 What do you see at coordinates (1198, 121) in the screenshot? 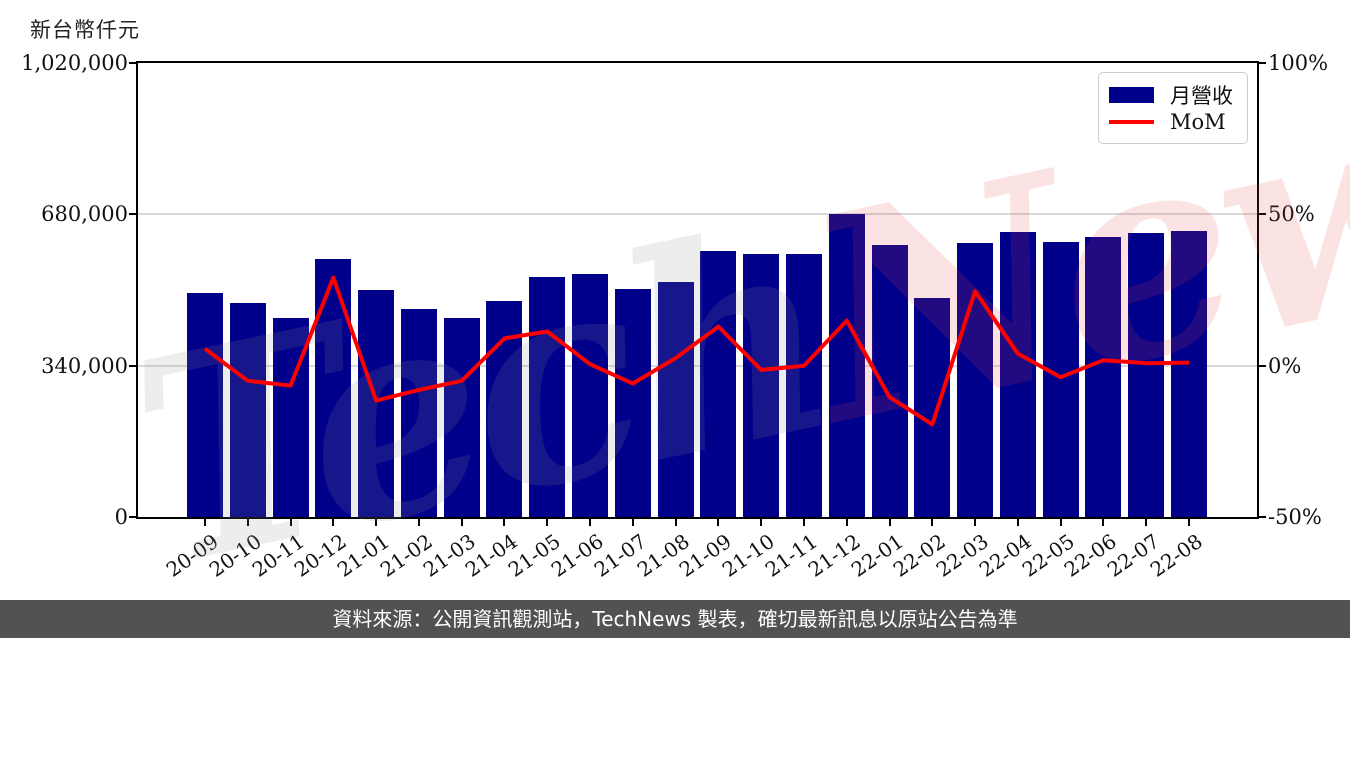
I see `line-series-label: MoM` at bounding box center [1198, 121].